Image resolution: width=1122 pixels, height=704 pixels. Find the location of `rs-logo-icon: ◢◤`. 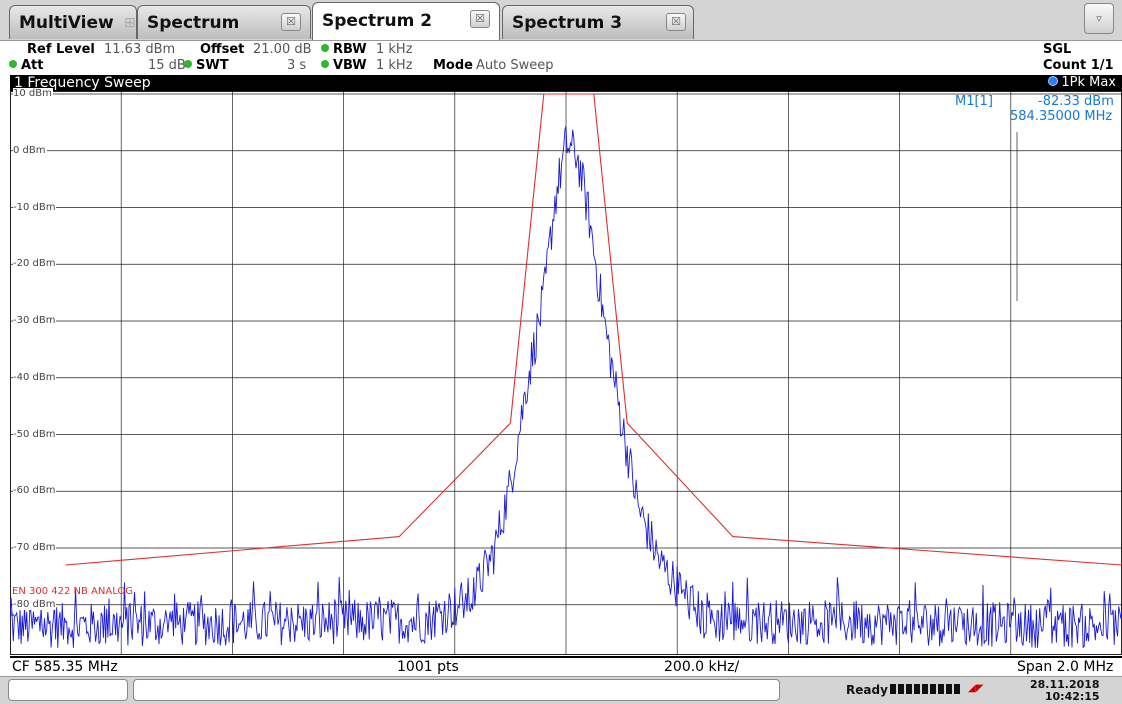

rs-logo-icon: ◢◤ is located at coordinates (976, 688).